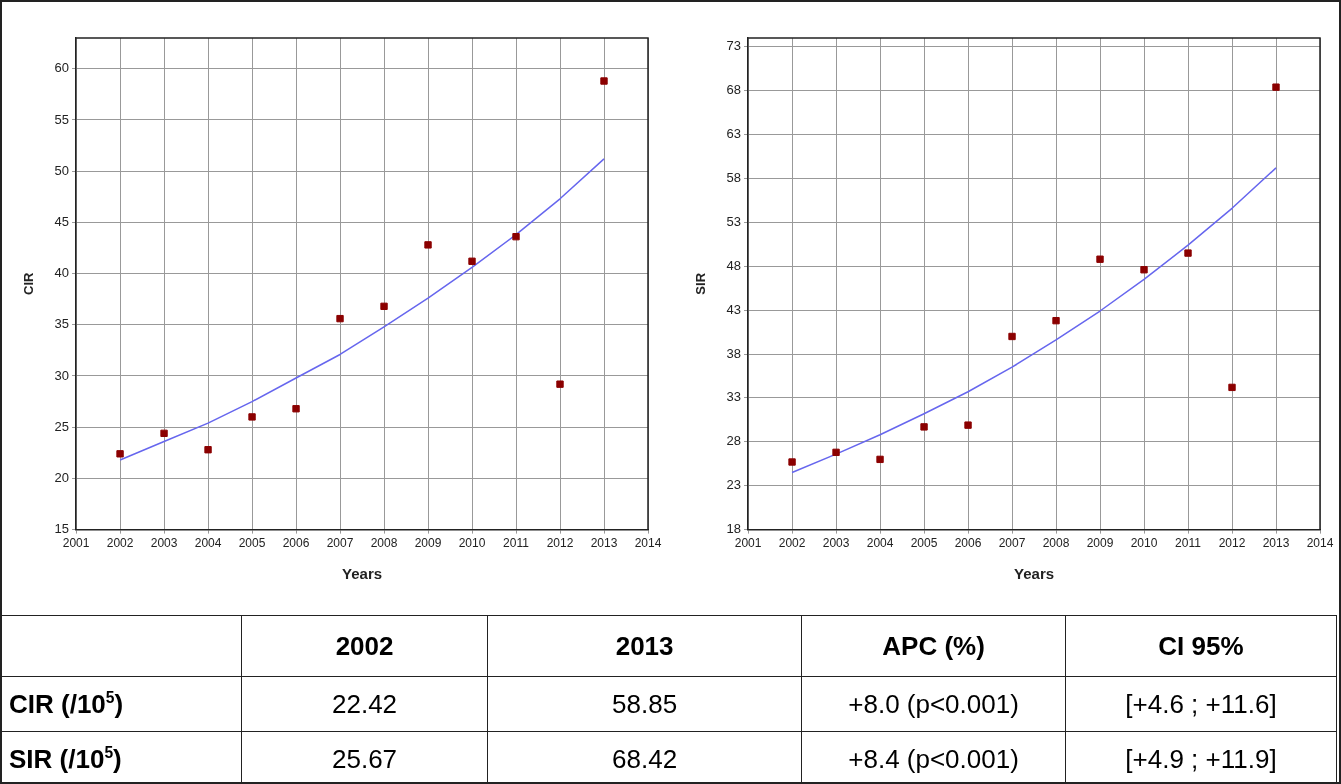 This screenshot has width=1341, height=784. What do you see at coordinates (62, 221) in the screenshot?
I see `y-tick-label: 45` at bounding box center [62, 221].